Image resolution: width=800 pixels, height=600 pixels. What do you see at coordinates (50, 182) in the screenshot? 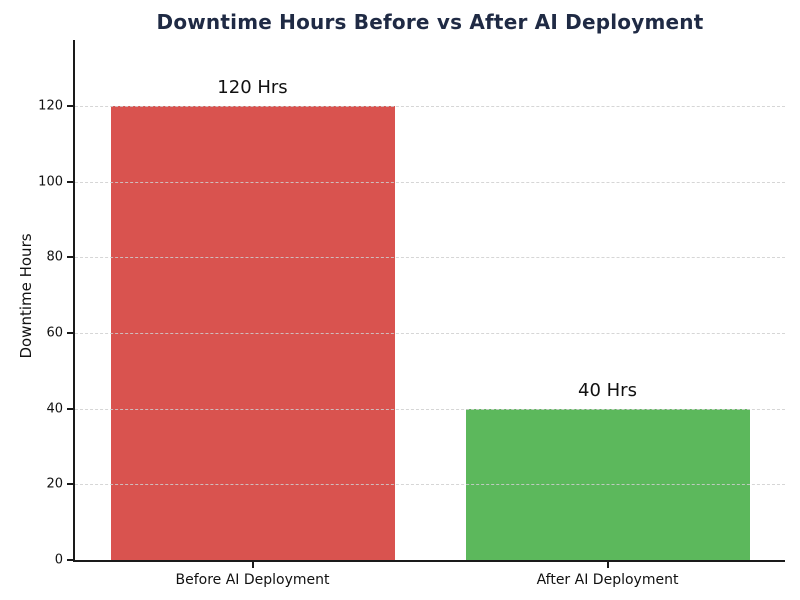
I see `y-tick-label: 100` at bounding box center [50, 182].